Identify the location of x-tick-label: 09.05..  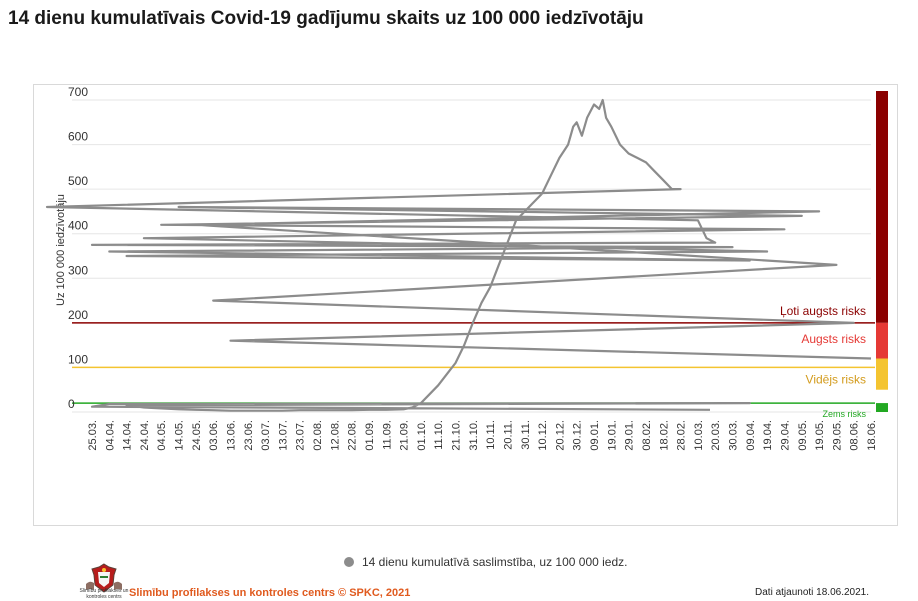
(803, 435).